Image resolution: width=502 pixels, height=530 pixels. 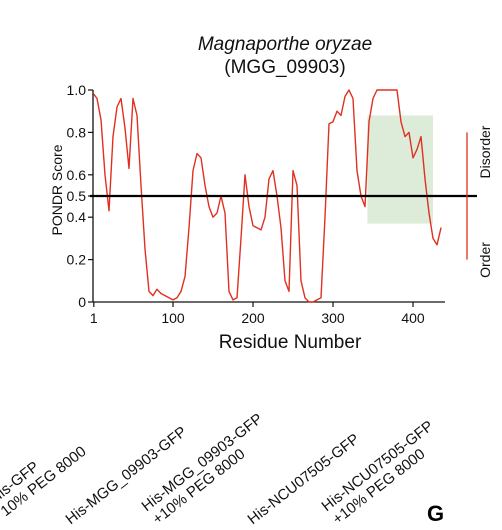 I want to click on x-tick-label: 300, so click(x=333, y=318).